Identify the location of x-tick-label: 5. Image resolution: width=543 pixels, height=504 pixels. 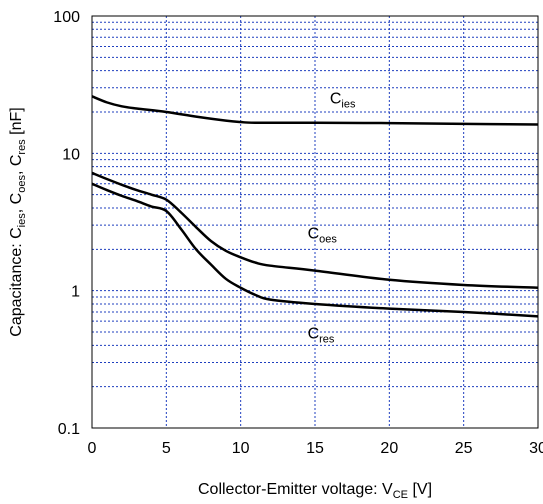
(166, 448).